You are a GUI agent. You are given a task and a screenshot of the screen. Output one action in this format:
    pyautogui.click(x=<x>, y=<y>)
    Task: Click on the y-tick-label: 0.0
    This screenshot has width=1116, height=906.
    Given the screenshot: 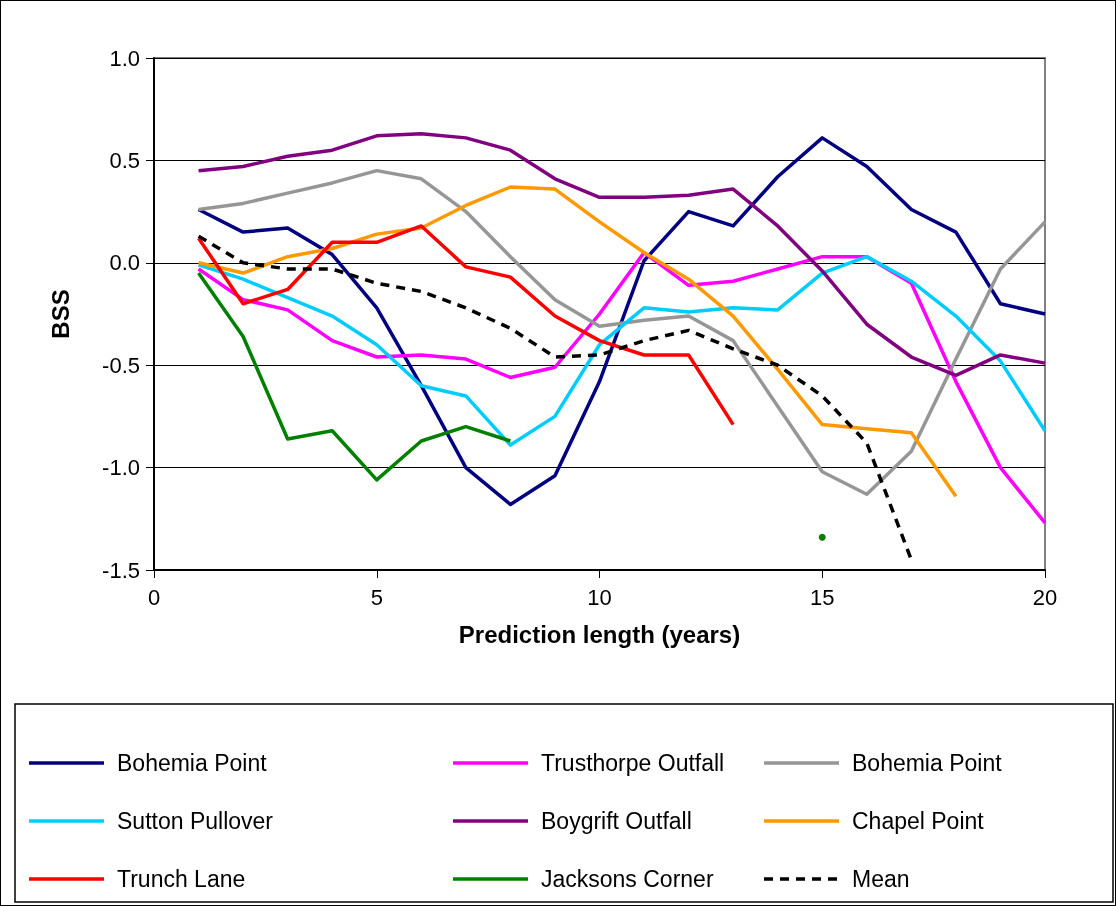 What is the action you would take?
    pyautogui.click(x=124, y=263)
    